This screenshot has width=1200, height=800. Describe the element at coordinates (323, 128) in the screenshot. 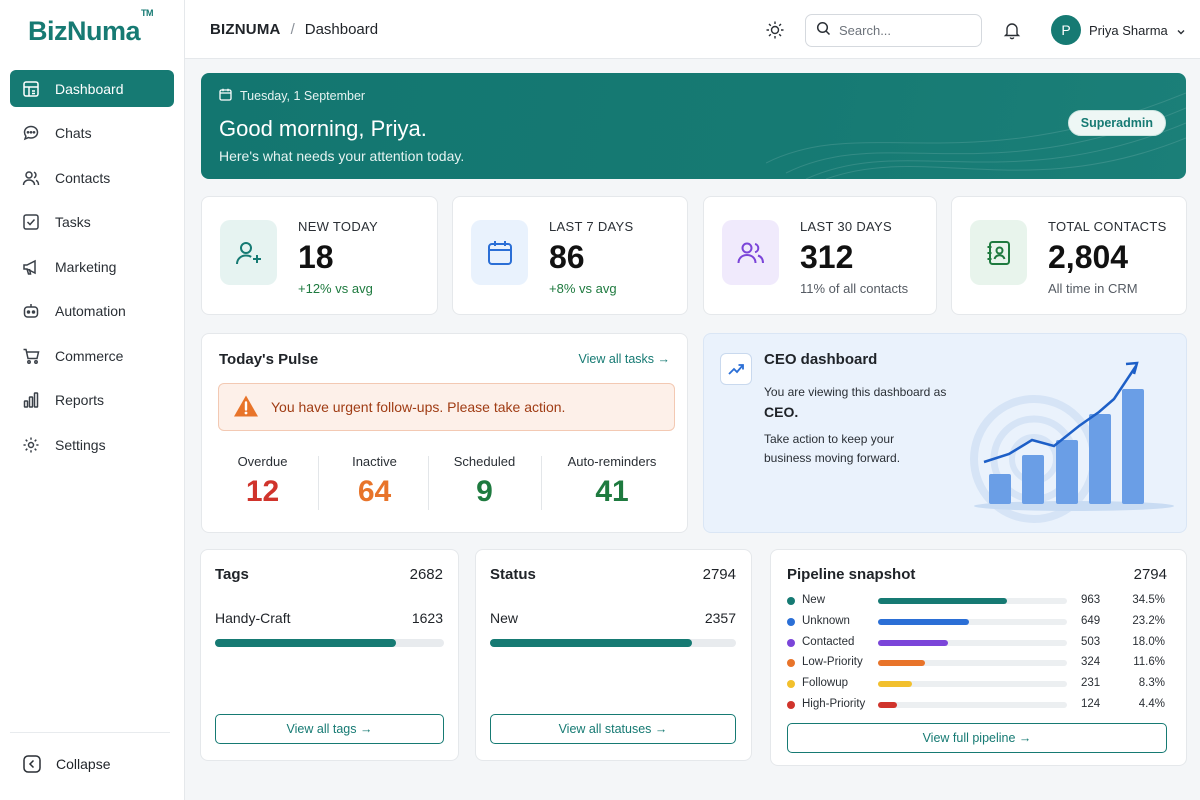

I see `greeting-title: Good morning, Priya.` at that location.